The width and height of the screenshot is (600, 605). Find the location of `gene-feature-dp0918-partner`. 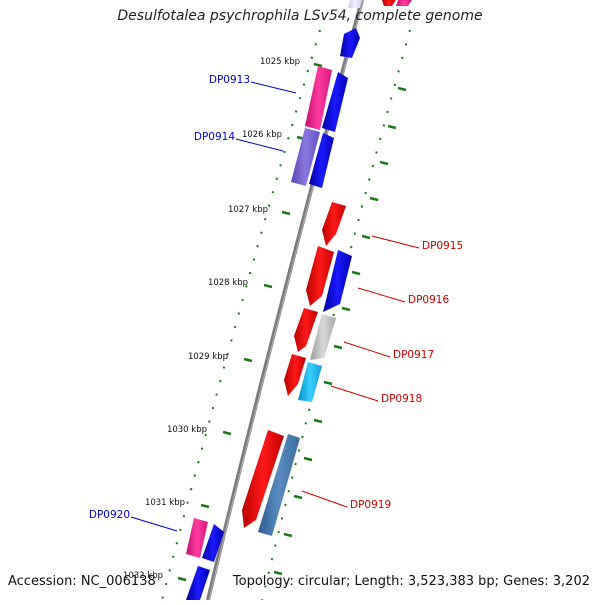

gene-feature-dp0918-partner is located at coordinates (310, 382).